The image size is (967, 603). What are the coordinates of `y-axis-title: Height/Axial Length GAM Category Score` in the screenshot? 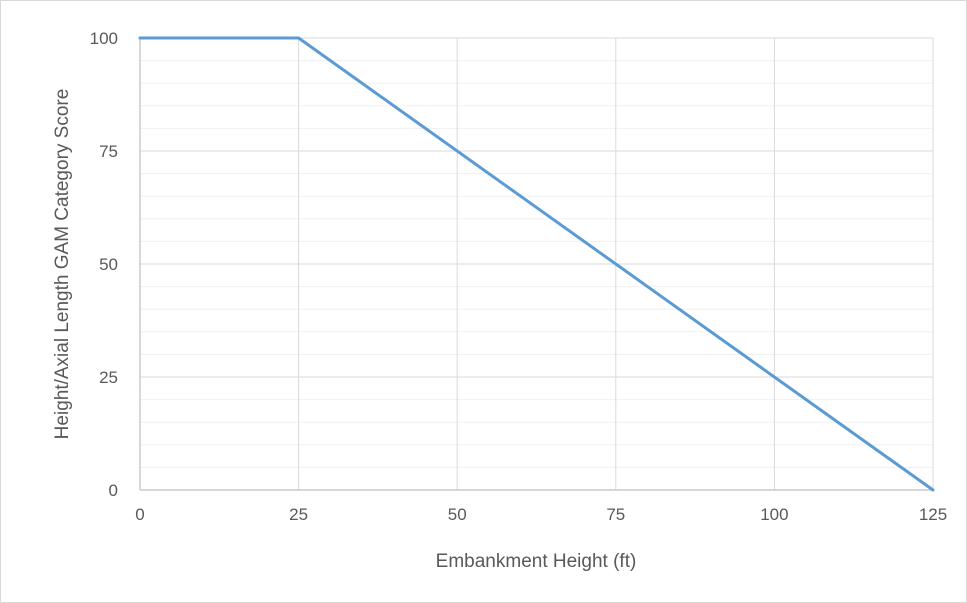 It's located at (62, 264).